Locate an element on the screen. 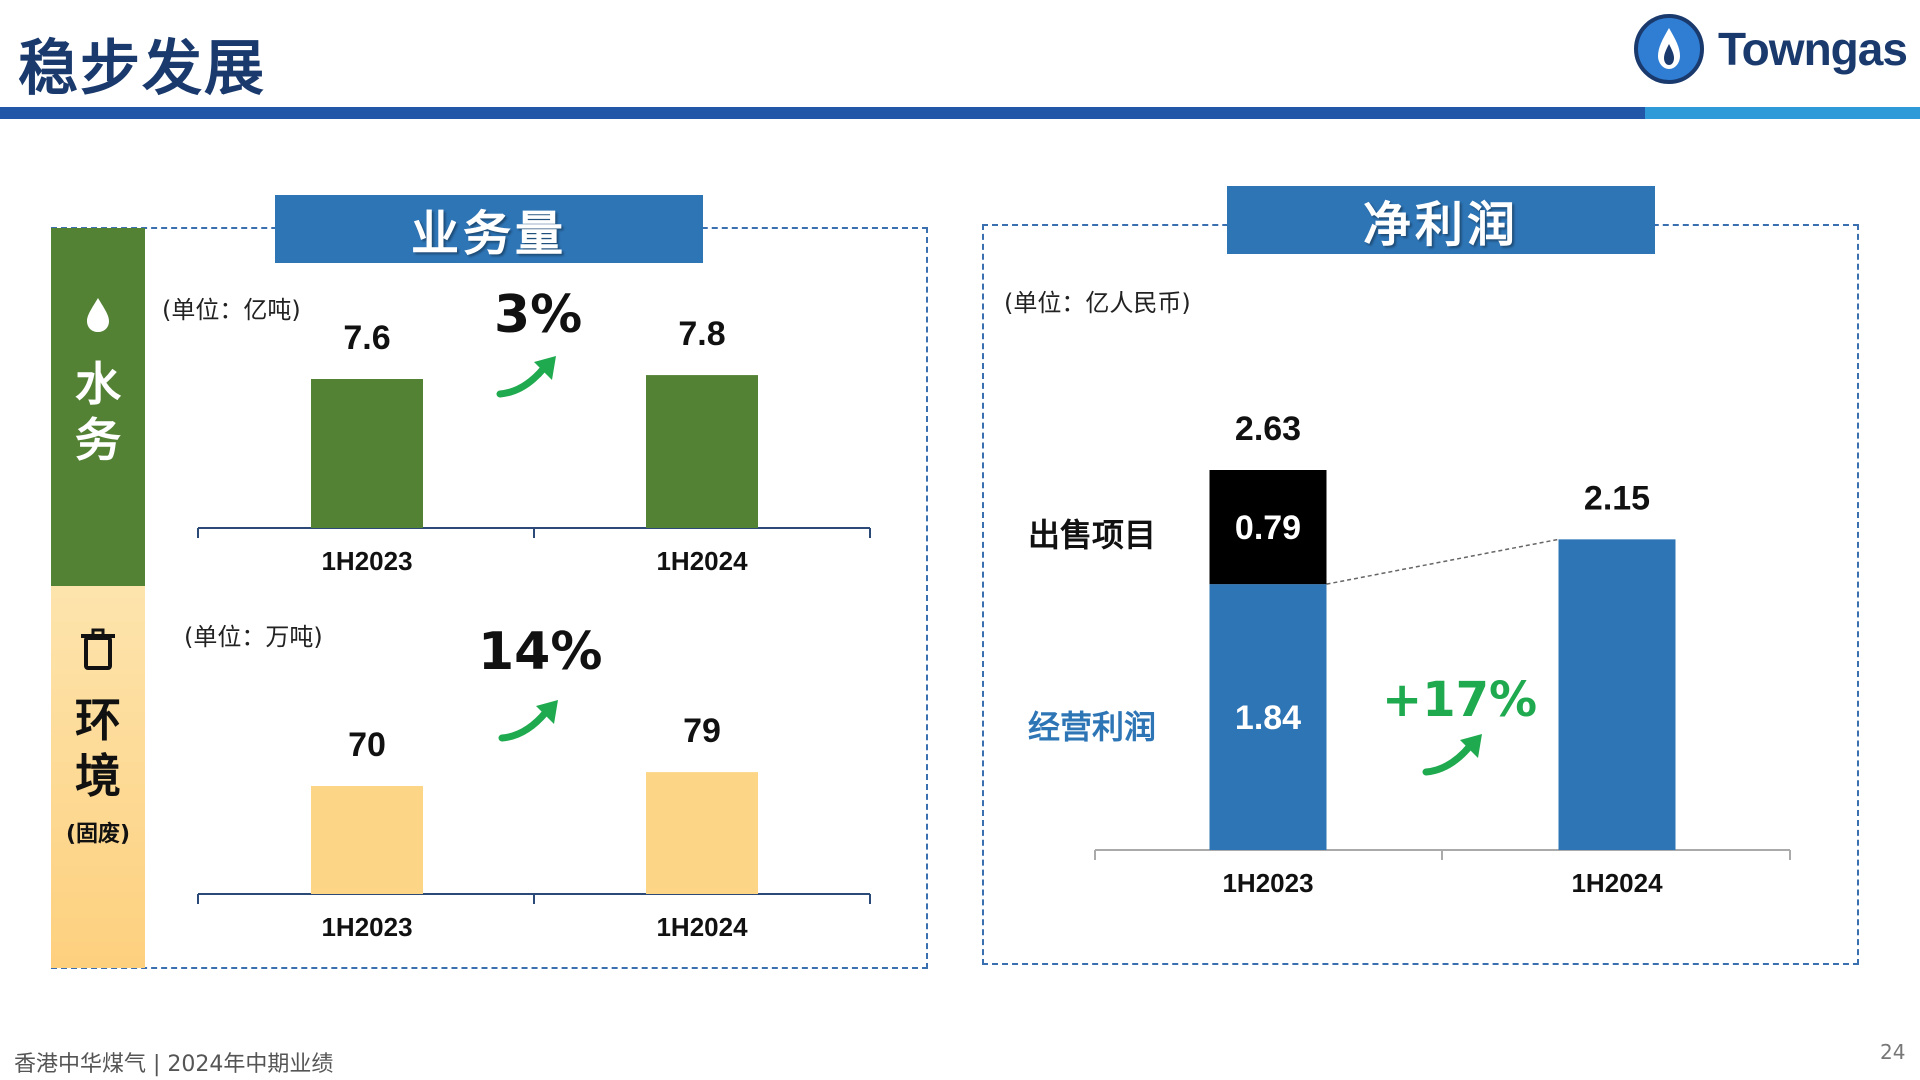  data-label-1H2023: 70 is located at coordinates (367, 745).